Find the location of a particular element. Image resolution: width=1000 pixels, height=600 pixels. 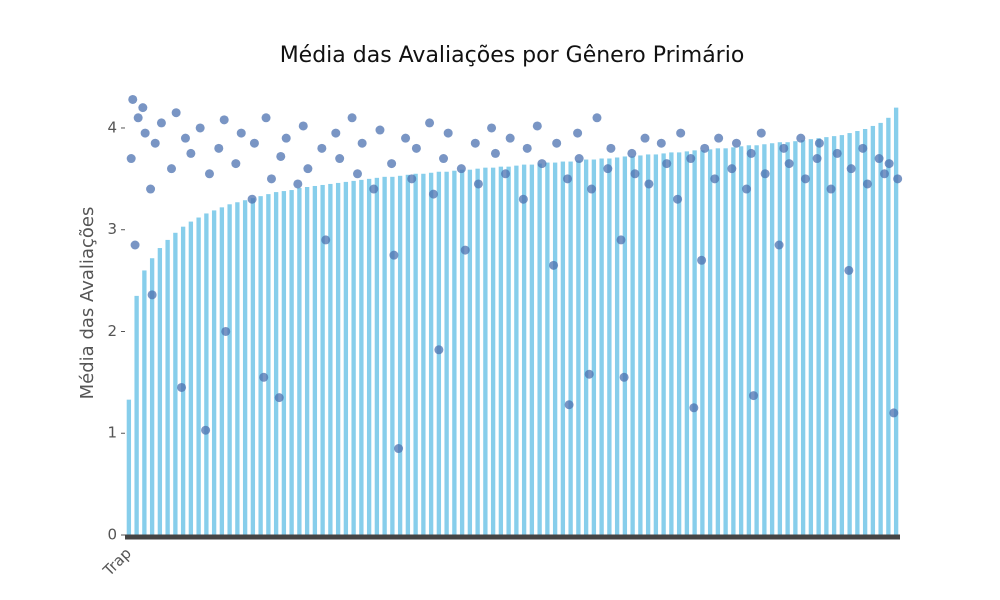

chart-title: Média das Avaliações por Gênero Primário is located at coordinates (512, 55).